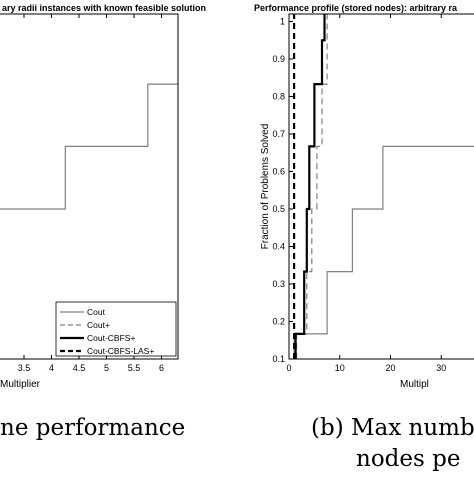 This screenshot has height=479, width=474. I want to click on right-series-cout-cbfs-, so click(310, 186).